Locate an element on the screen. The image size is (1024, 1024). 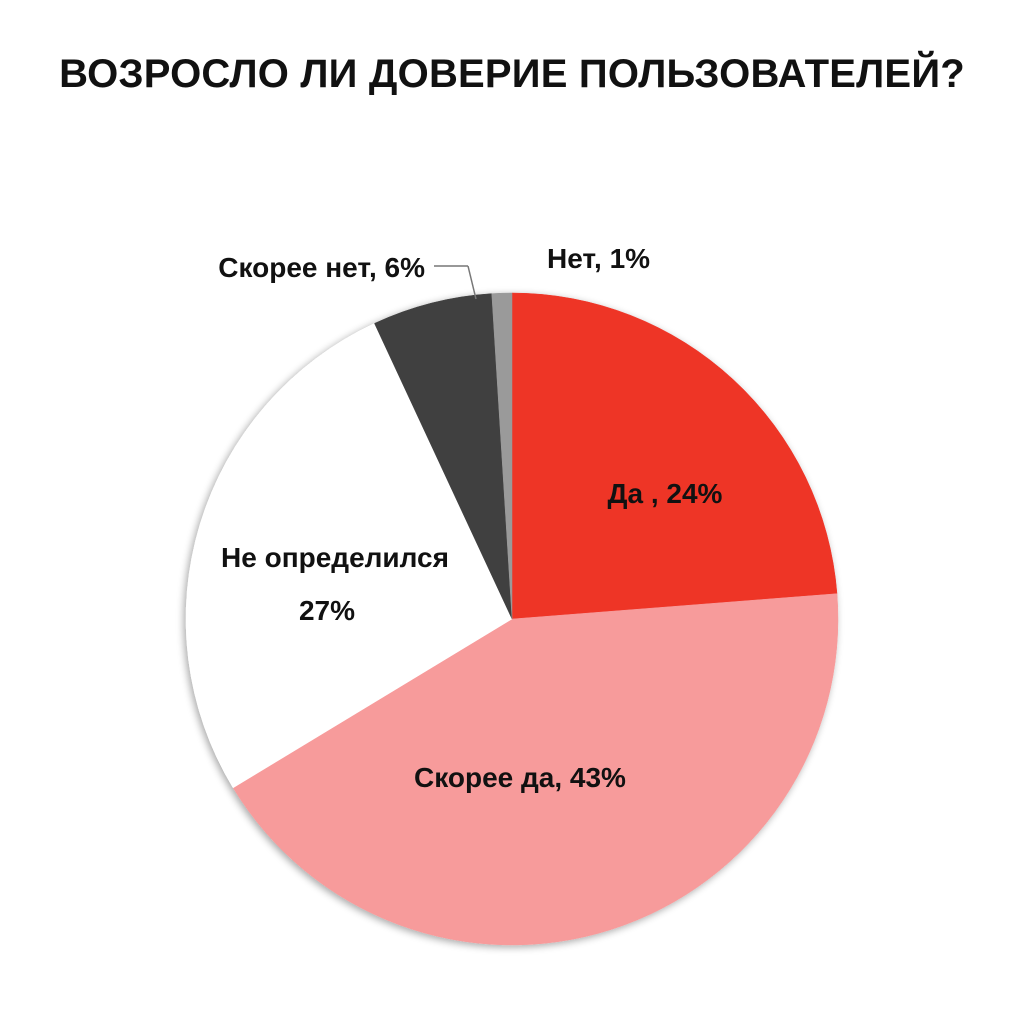
slice-label-net: Нет, 1% is located at coordinates (598, 258).